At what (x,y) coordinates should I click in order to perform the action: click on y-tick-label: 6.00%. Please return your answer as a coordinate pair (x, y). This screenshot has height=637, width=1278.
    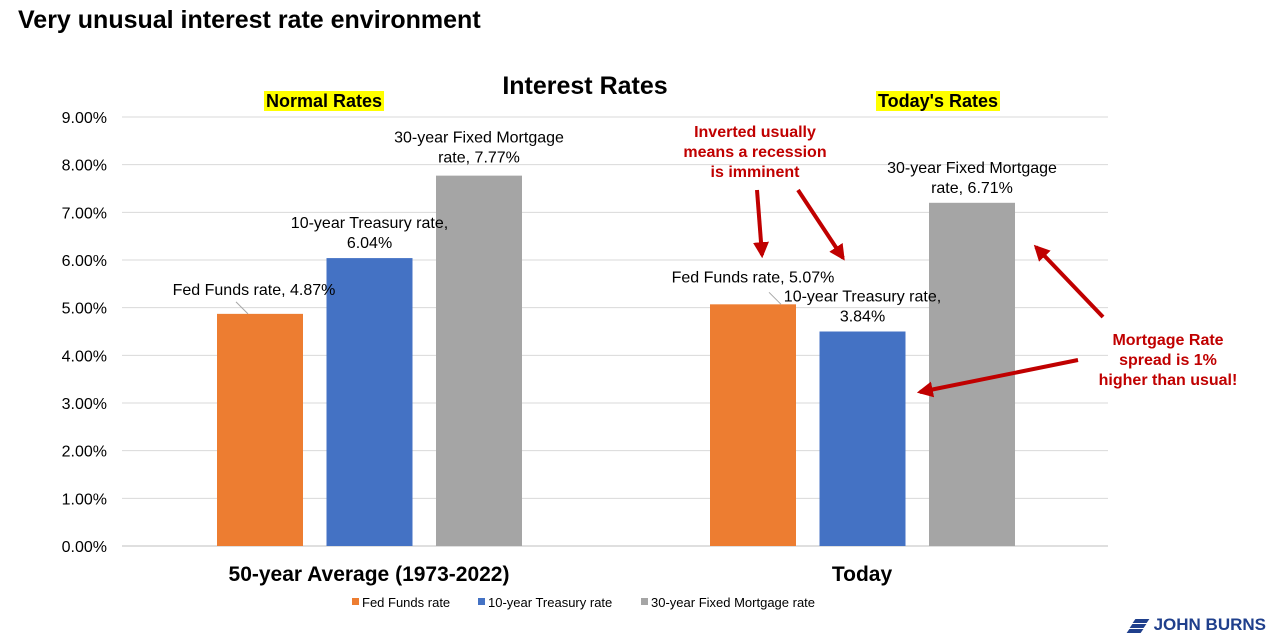
    Looking at the image, I should click on (84, 261).